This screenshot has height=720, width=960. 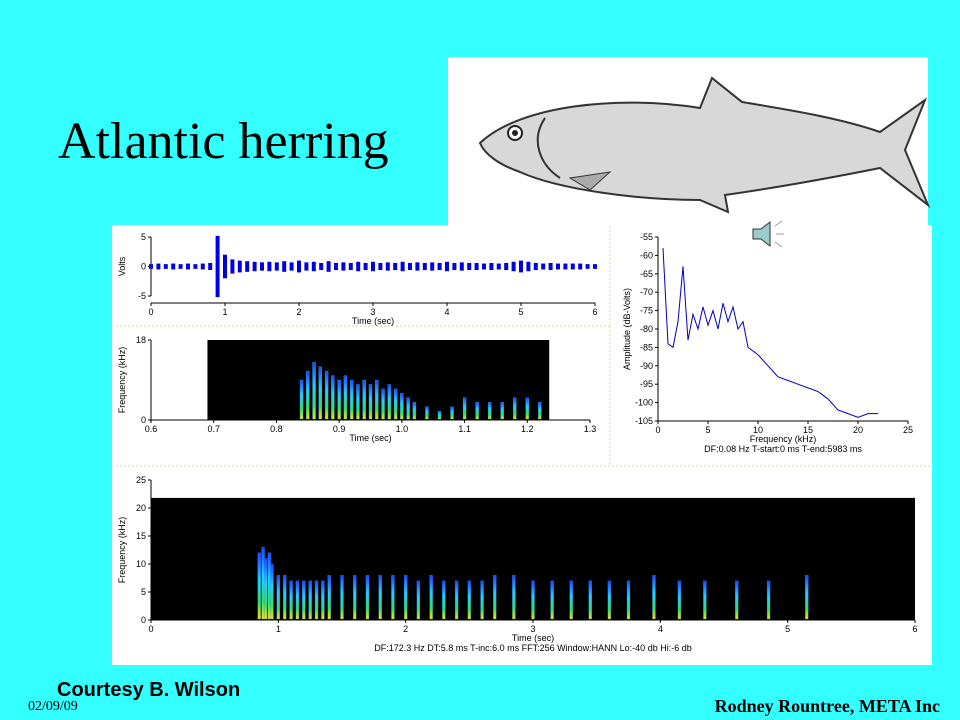 I want to click on y-tick-label: 15, so click(x=141, y=536).